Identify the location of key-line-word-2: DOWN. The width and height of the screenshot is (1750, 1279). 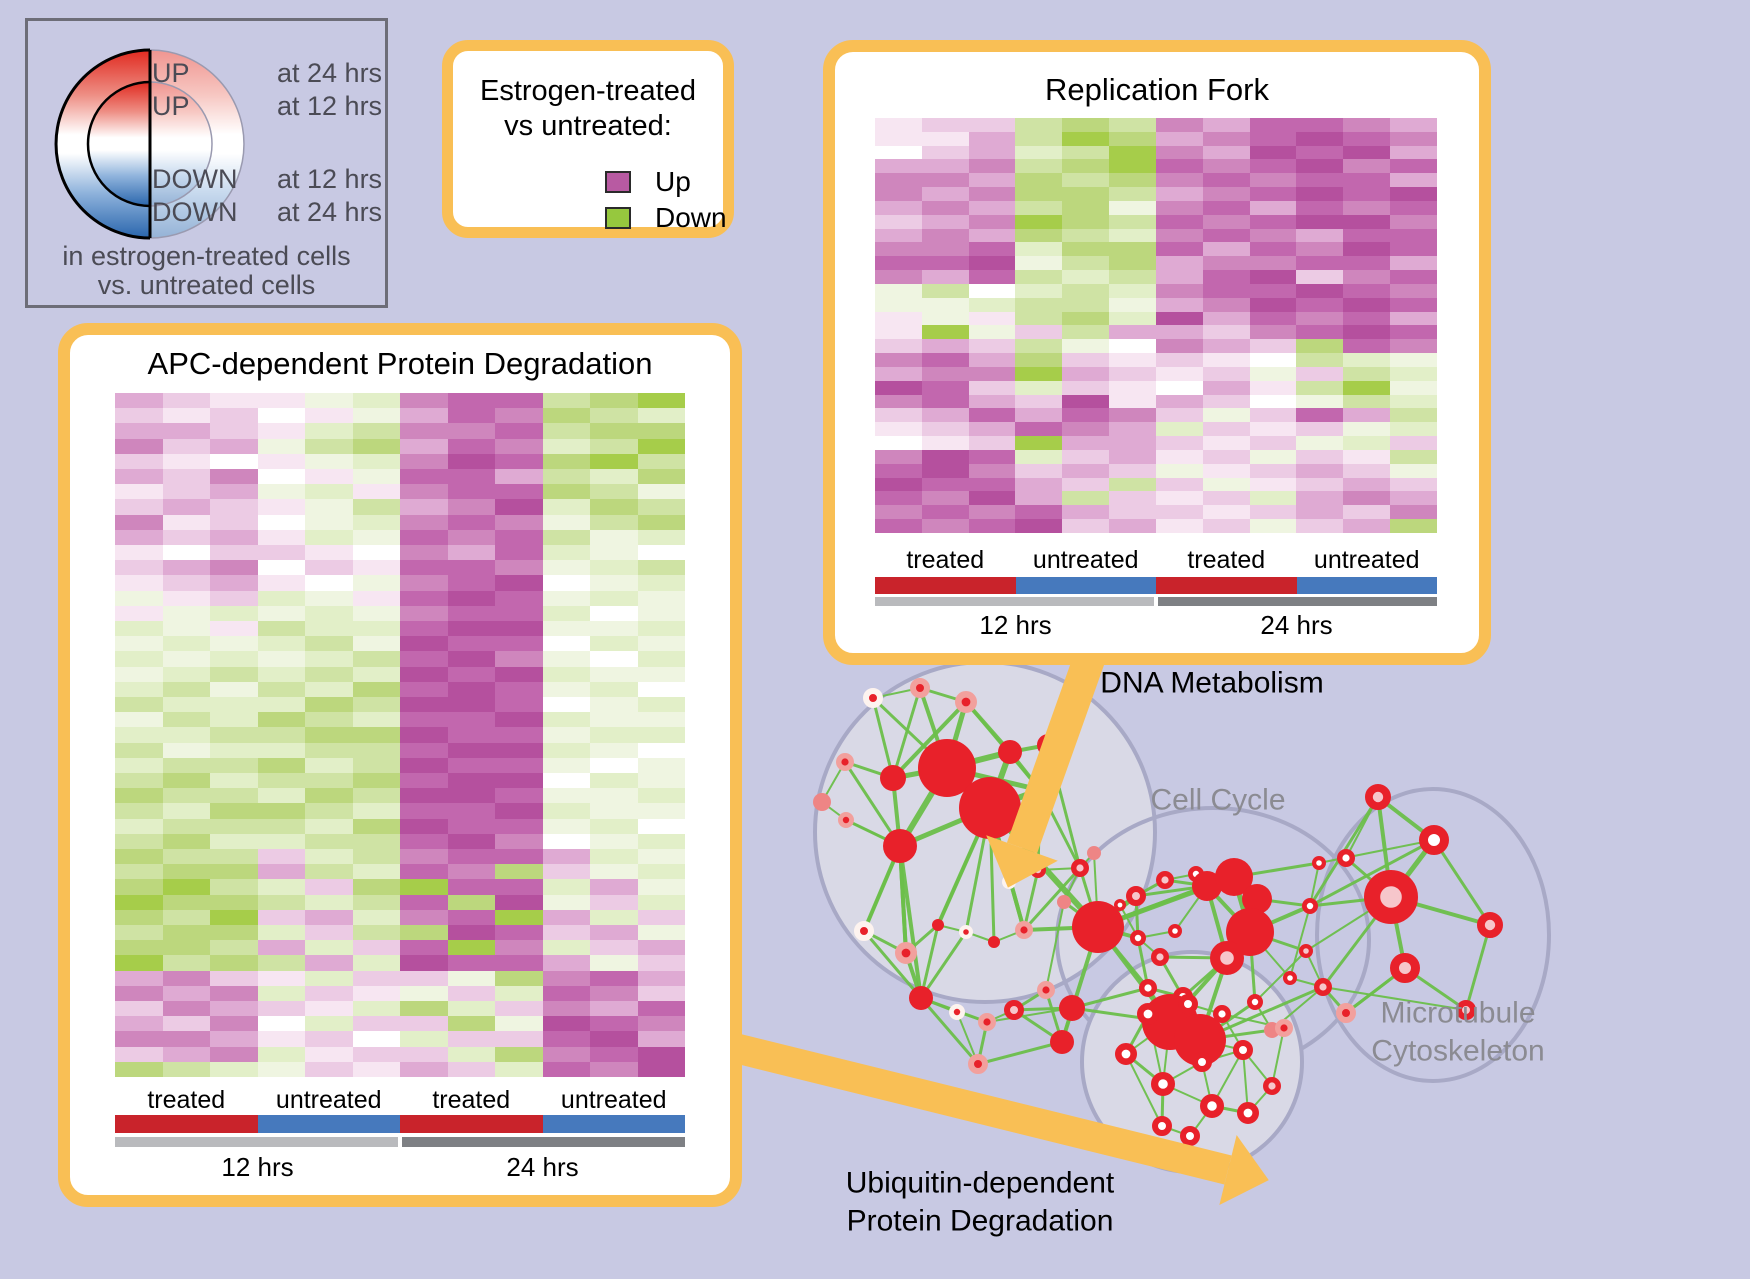
(195, 179).